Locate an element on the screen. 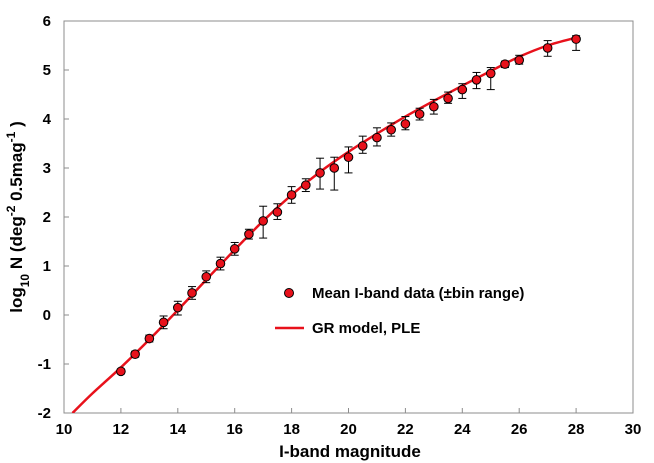 Image resolution: width=654 pixels, height=463 pixels. y-tick-label: 5 is located at coordinates (47, 70).